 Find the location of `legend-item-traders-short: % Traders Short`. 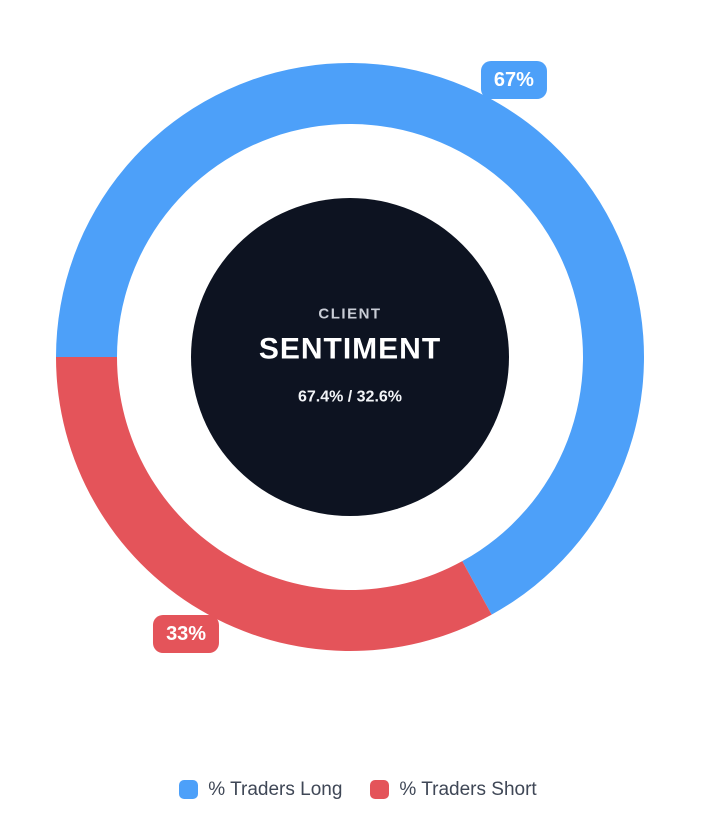

legend-item-traders-short: % Traders Short is located at coordinates (453, 789).